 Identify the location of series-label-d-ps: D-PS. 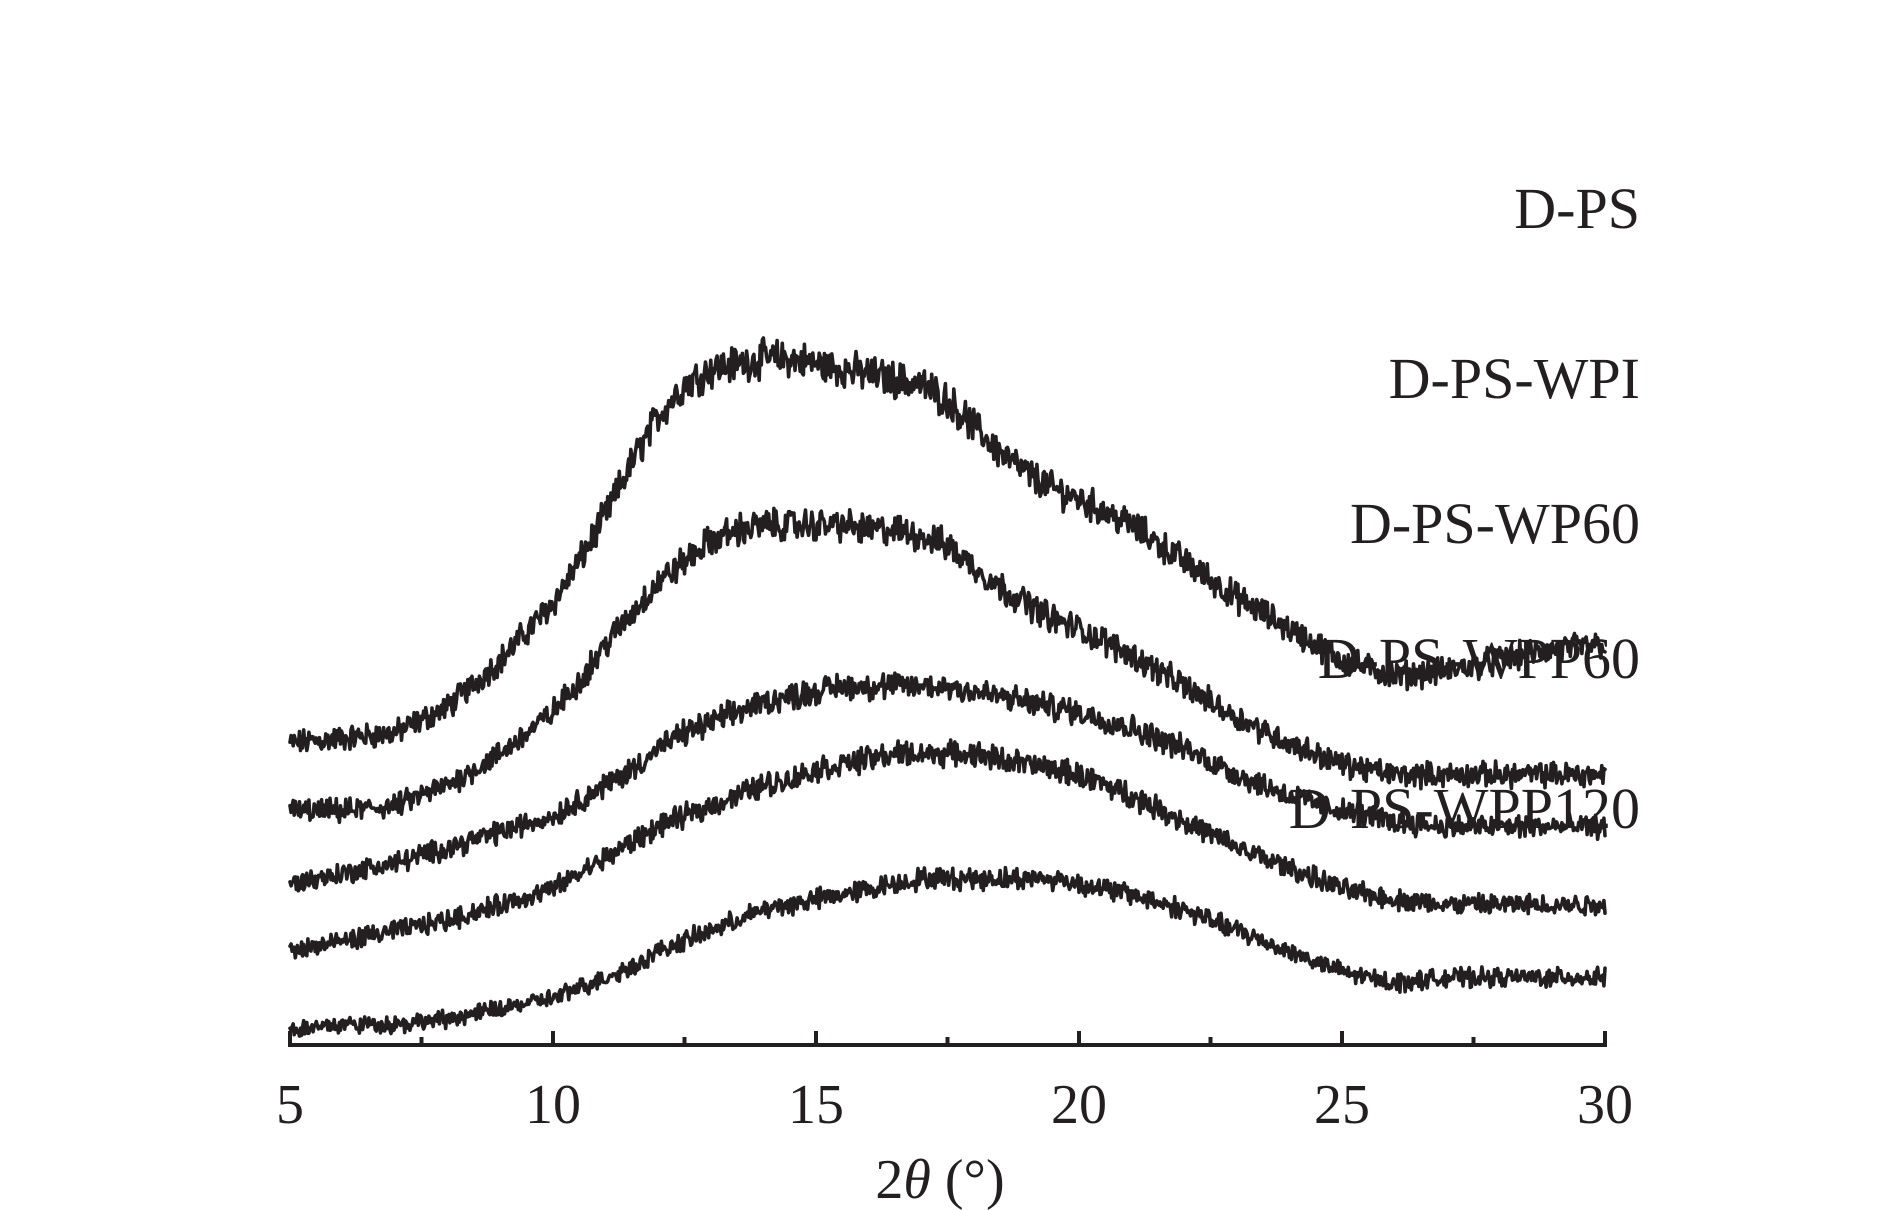
(1577, 208).